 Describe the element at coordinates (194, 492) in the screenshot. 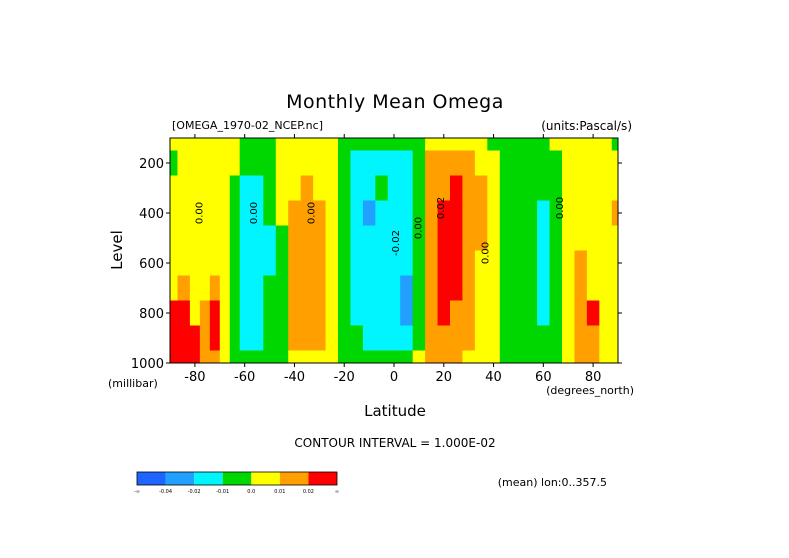

I see `colorbar-label: -0.02` at that location.